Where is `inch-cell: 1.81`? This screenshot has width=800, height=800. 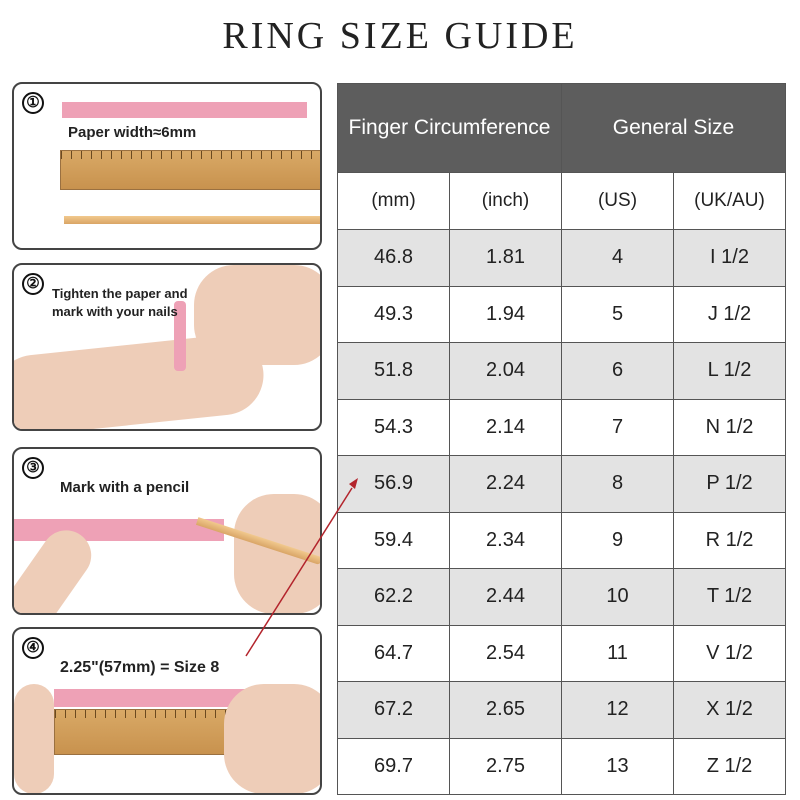 inch-cell: 1.81 is located at coordinates (505, 258).